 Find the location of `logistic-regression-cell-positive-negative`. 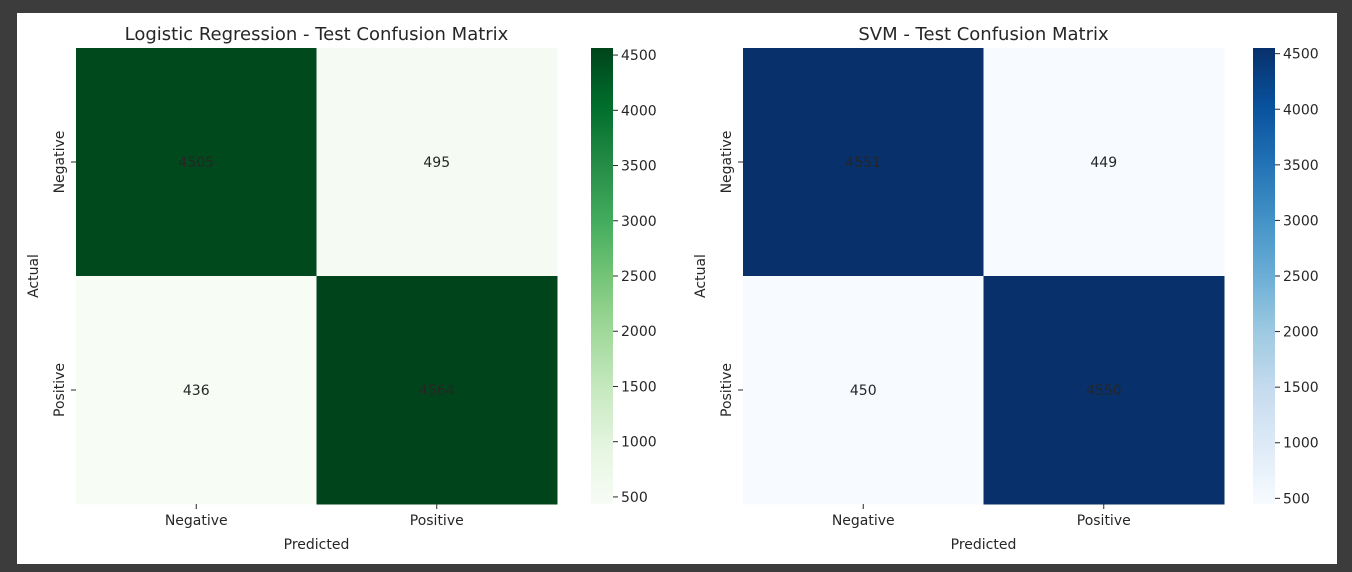

logistic-regression-cell-positive-negative is located at coordinates (196, 390).